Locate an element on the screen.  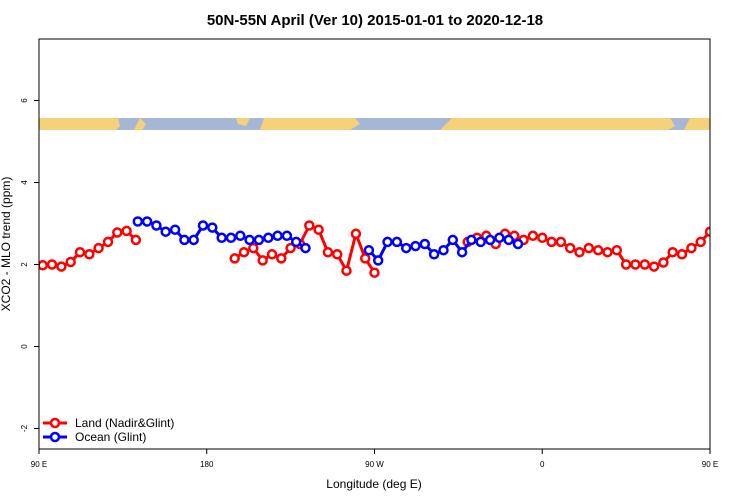
legend-ocean-marker is located at coordinates (55, 437).